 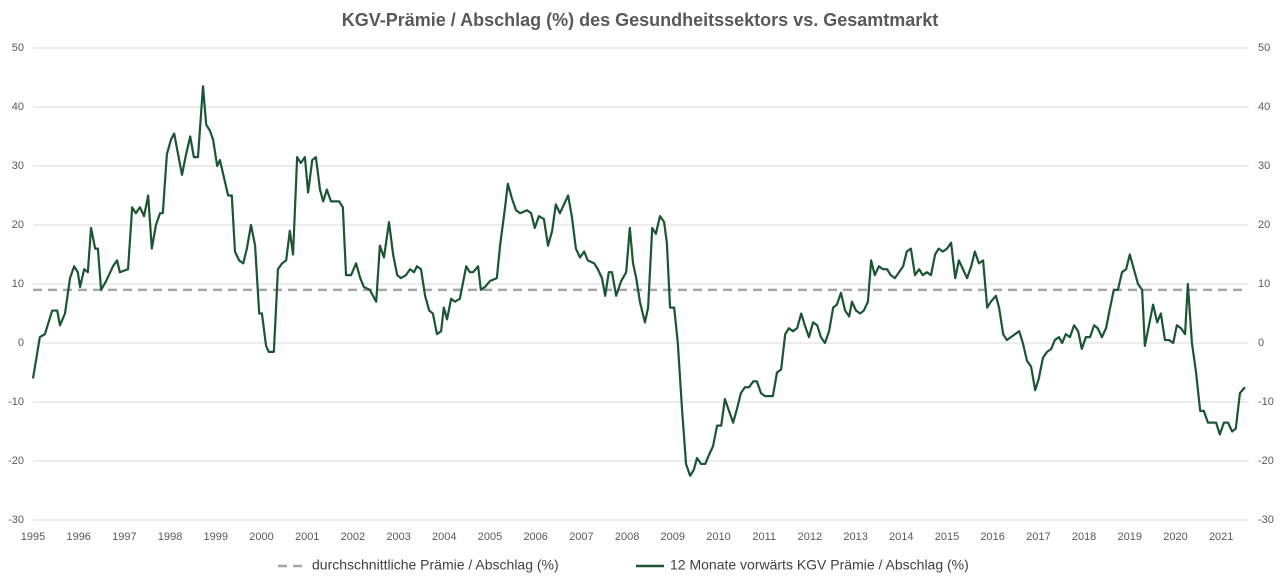 I want to click on x-tick-label: 1999, so click(x=216, y=537).